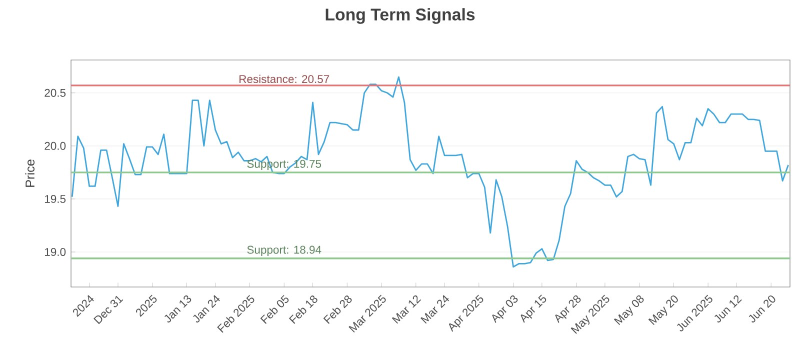  Describe the element at coordinates (55, 198) in the screenshot. I see `y-tick-label: 19.5` at that location.